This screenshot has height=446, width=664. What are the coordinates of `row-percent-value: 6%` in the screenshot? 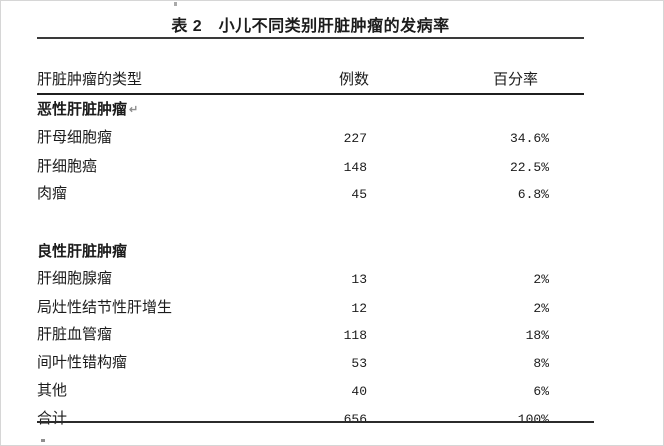 It's located at (541, 391).